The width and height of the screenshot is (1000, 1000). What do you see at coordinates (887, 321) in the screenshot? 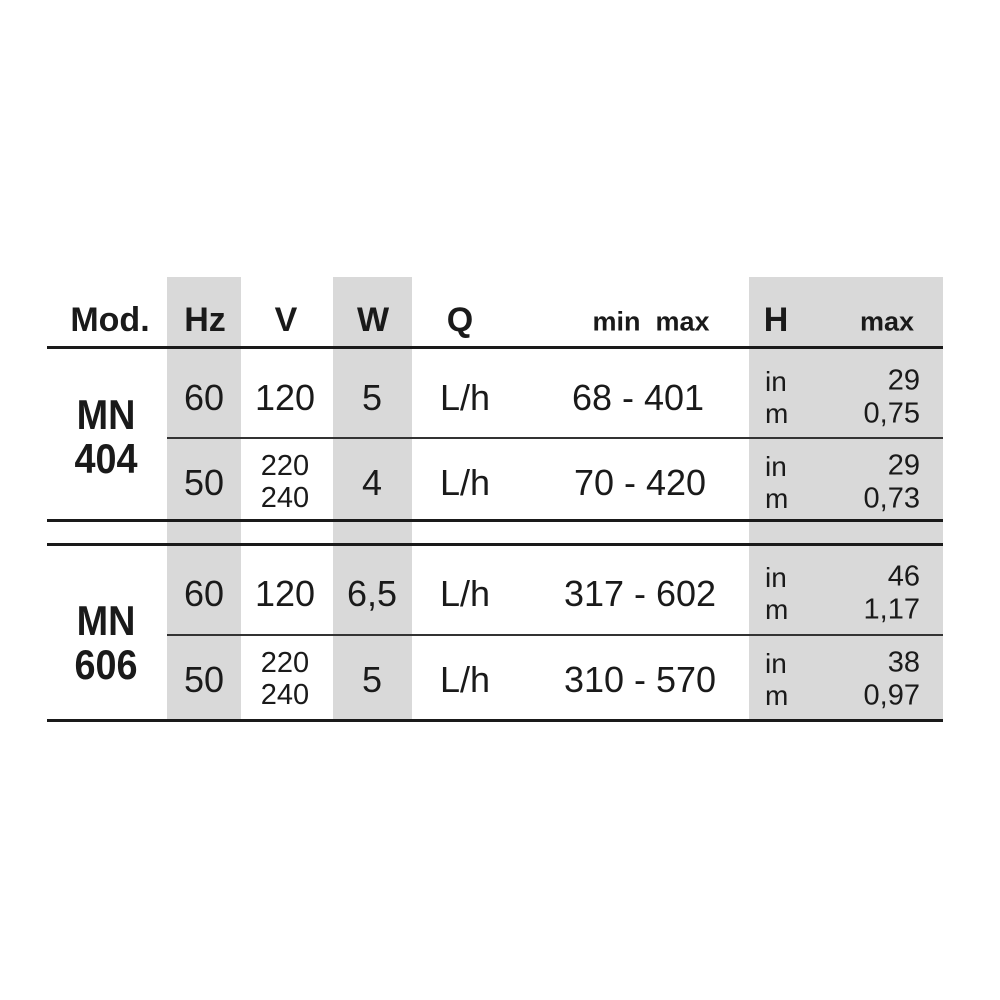
I see `header-h-max: max` at bounding box center [887, 321].